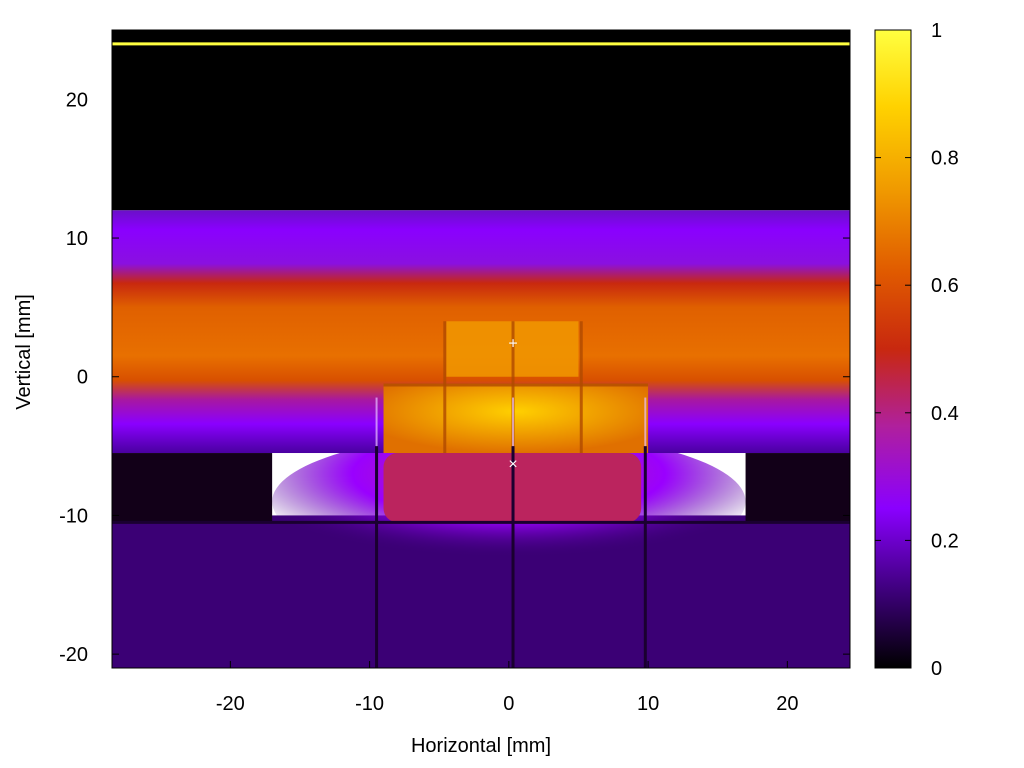 The height and width of the screenshot is (768, 1024). What do you see at coordinates (82, 378) in the screenshot?
I see `y-tick-label: 0` at bounding box center [82, 378].